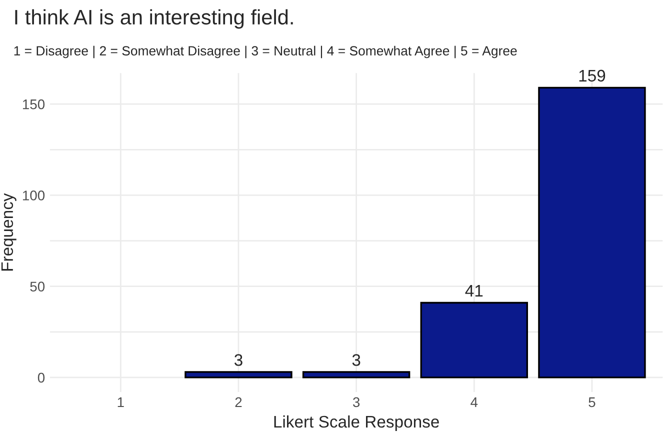 This screenshot has height=443, width=666. What do you see at coordinates (41, 377) in the screenshot?
I see `y-tick-label: 0` at bounding box center [41, 377].